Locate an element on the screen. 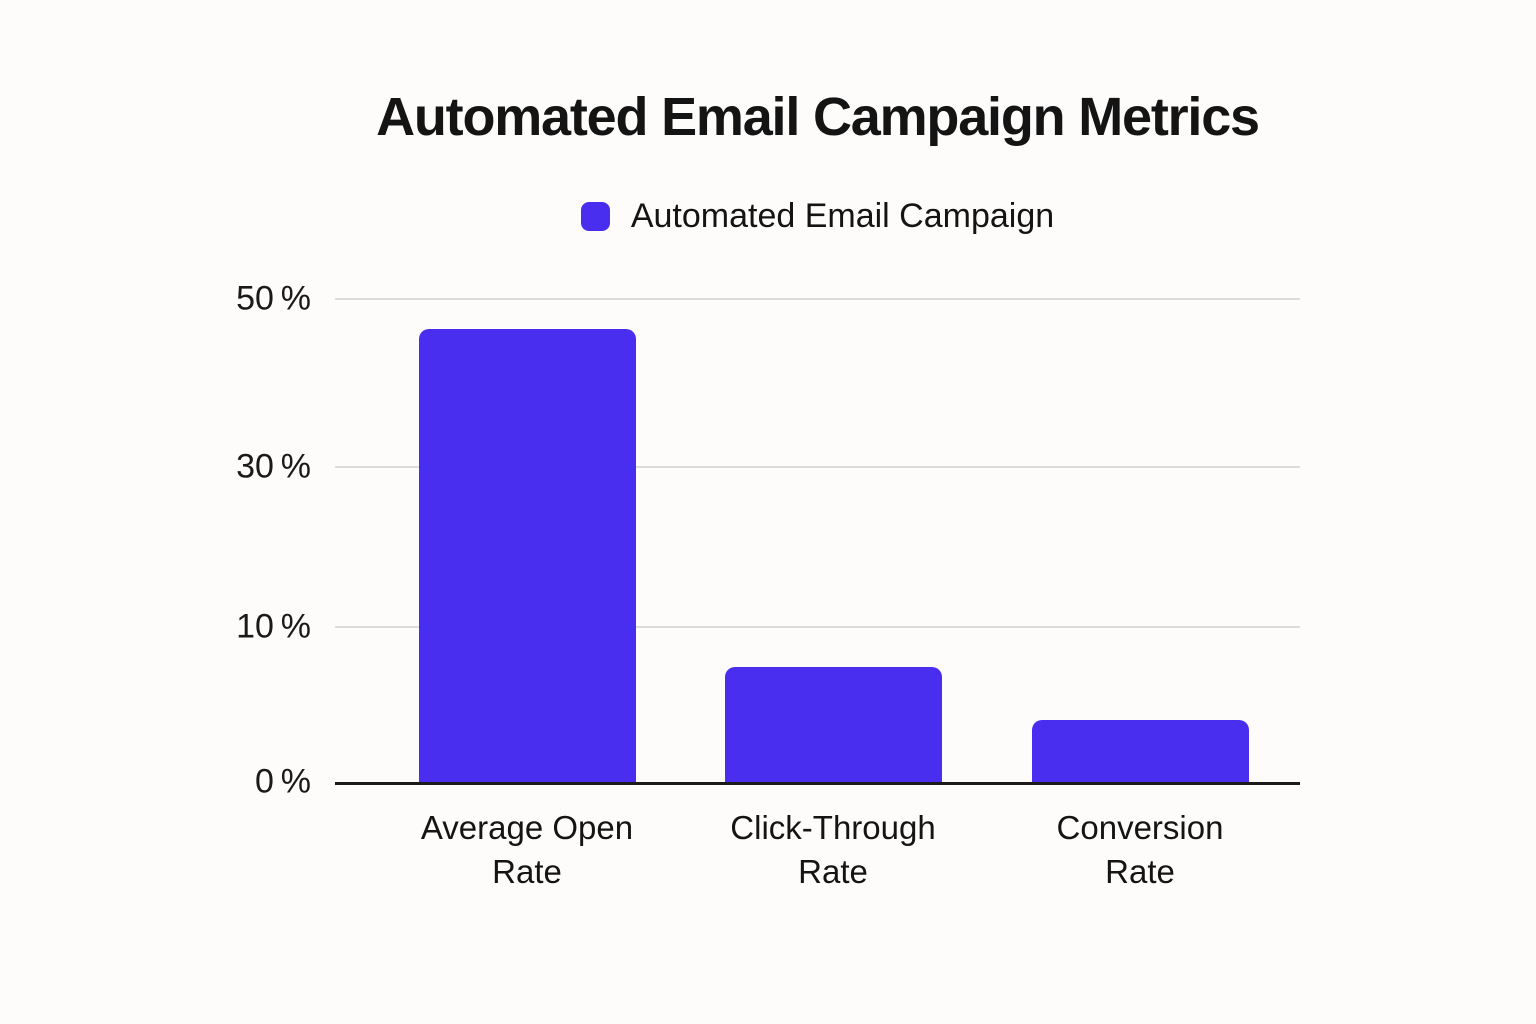  x-axis-category-label: Average Open Rate is located at coordinates (527, 850).